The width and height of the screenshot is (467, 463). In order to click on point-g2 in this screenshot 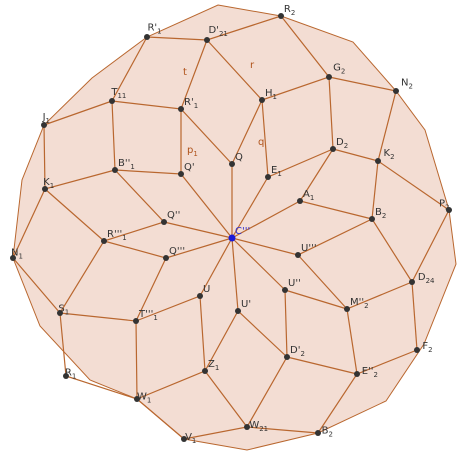, I will do `click(329, 77)`.